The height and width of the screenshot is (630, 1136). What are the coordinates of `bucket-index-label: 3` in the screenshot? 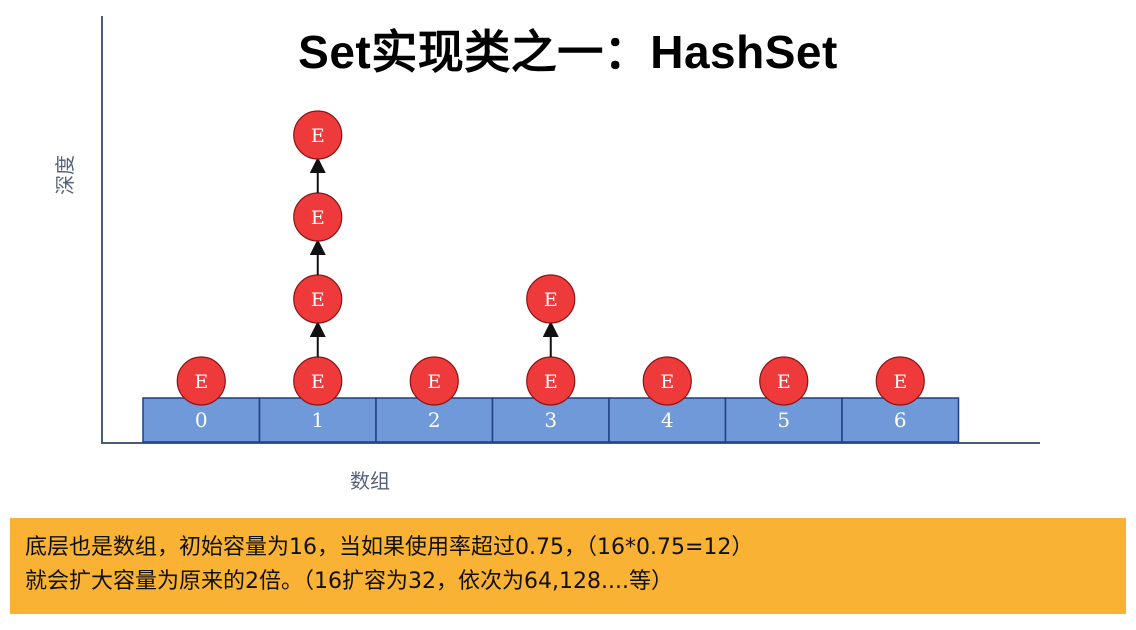 It's located at (550, 420).